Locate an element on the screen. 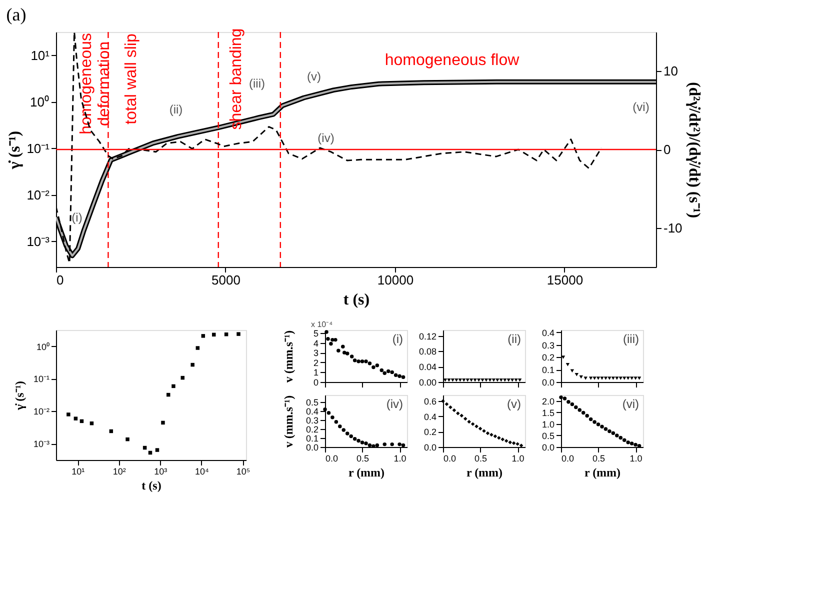  y-tick-label: 0.12 is located at coordinates (427, 336).